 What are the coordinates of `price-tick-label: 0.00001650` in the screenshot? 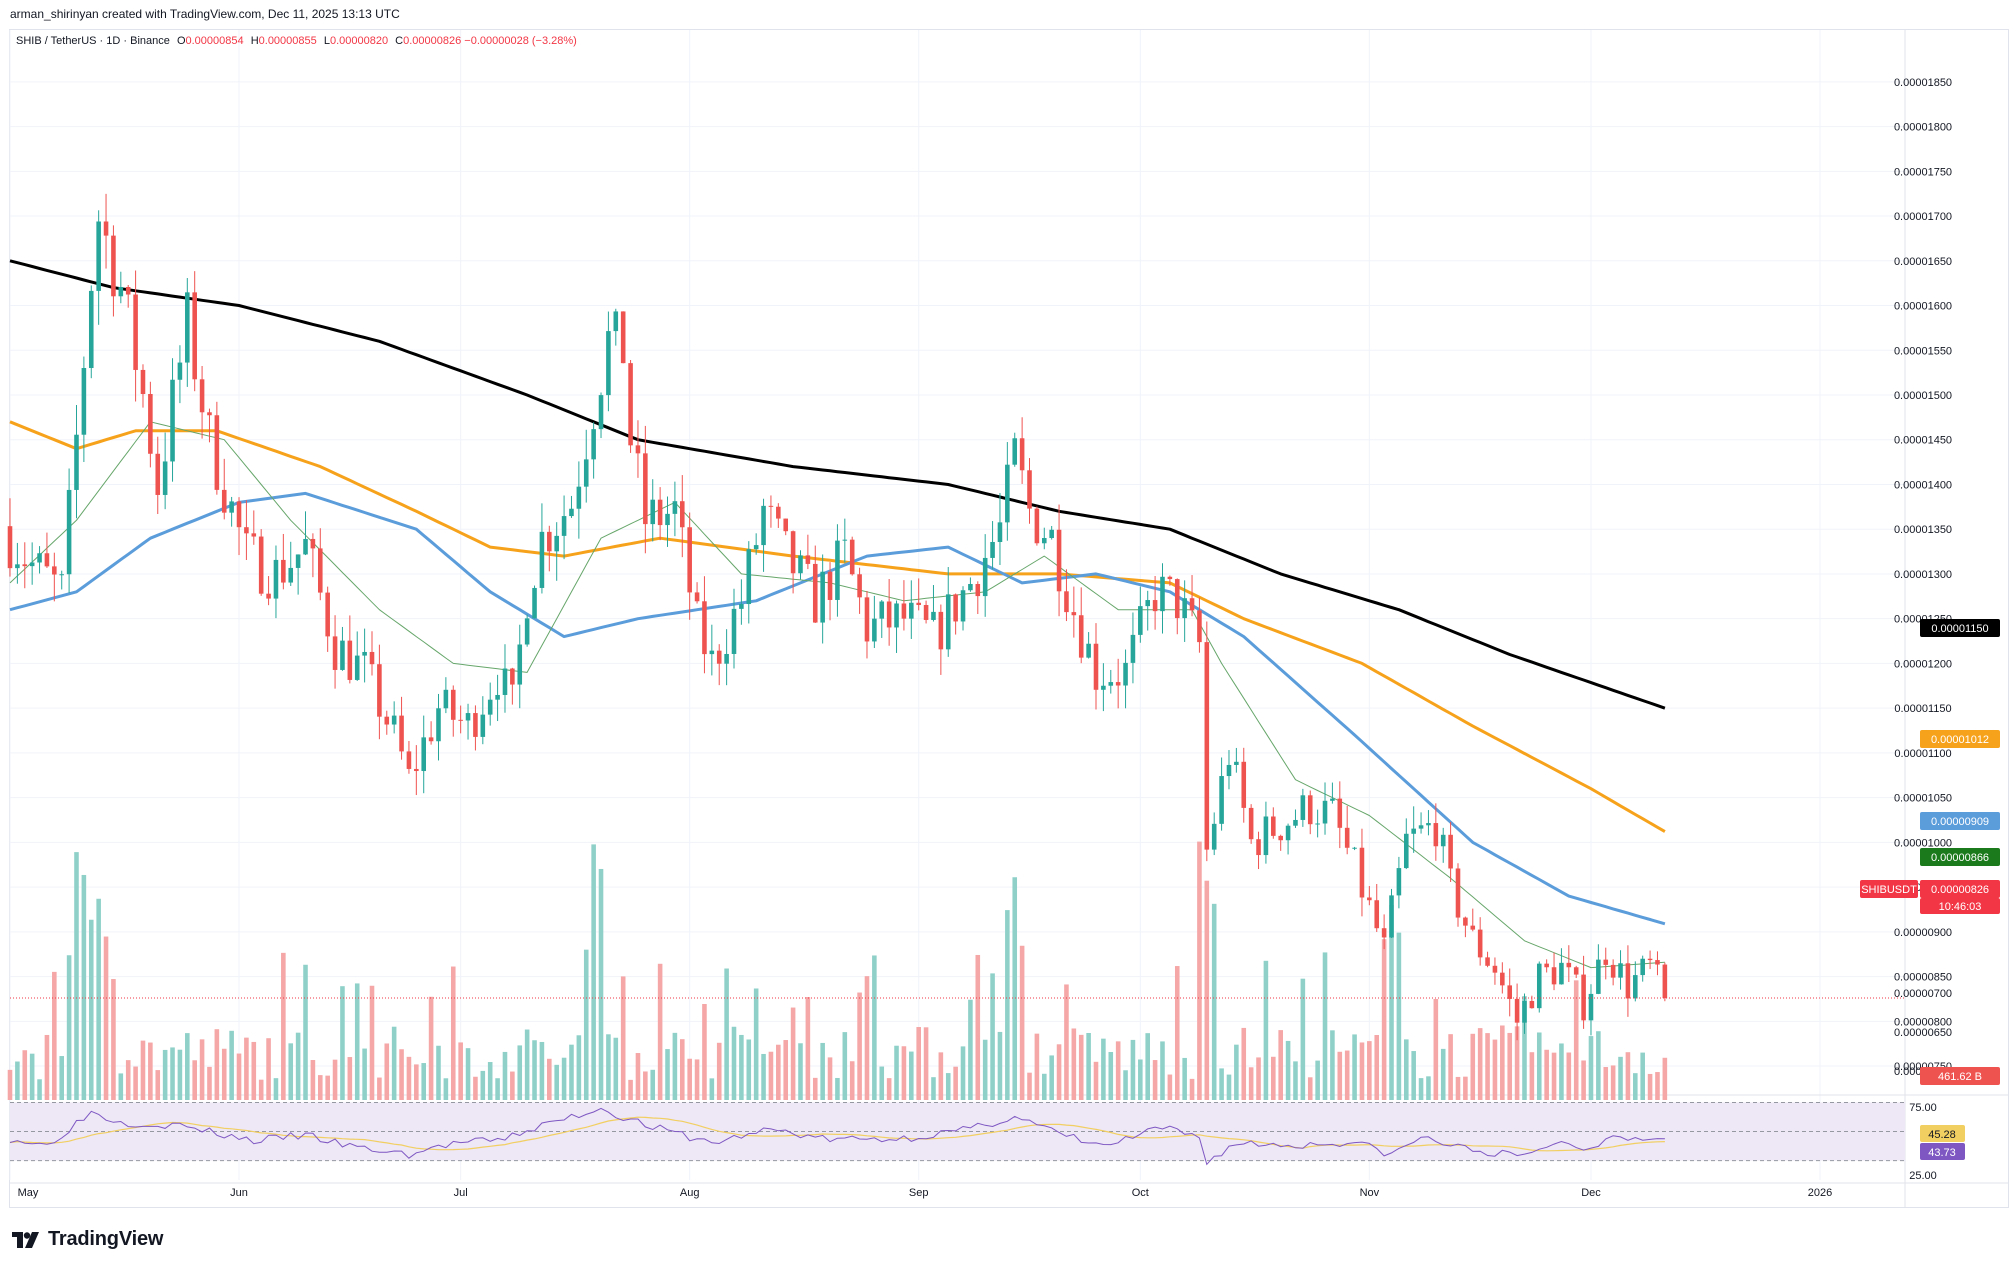 It's located at (1923, 262).